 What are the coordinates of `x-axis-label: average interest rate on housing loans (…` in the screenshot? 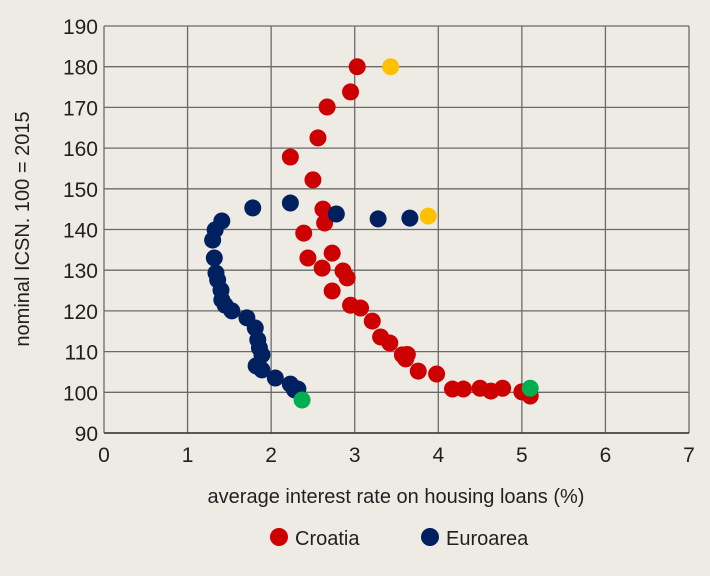 It's located at (396, 497).